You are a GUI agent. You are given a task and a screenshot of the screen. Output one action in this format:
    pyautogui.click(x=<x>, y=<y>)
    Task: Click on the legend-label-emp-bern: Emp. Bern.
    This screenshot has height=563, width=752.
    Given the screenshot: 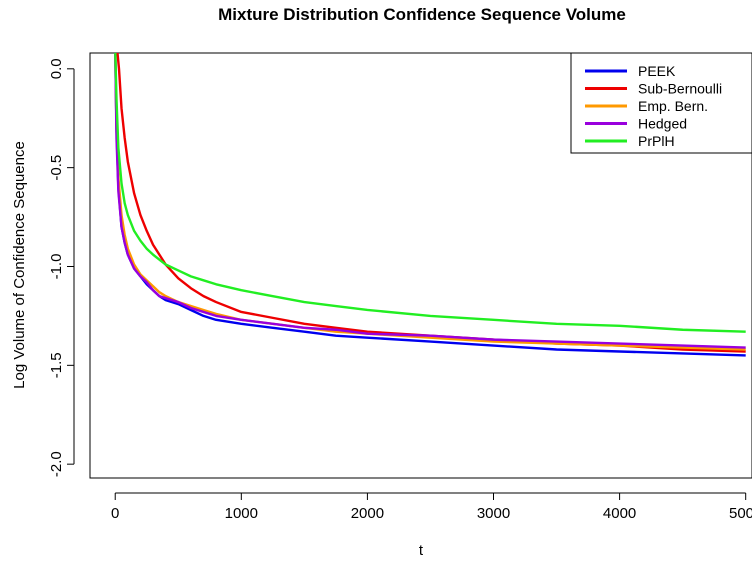 What is the action you would take?
    pyautogui.click(x=673, y=106)
    